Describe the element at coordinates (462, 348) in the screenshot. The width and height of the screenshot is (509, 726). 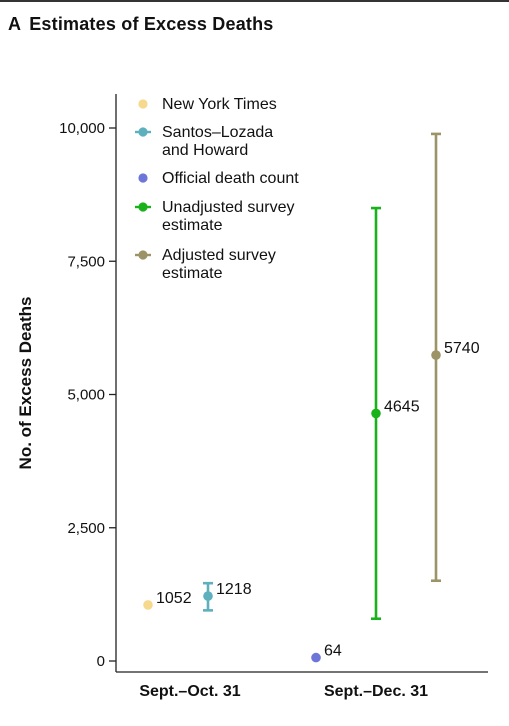
I see `data-label: 5740` at that location.